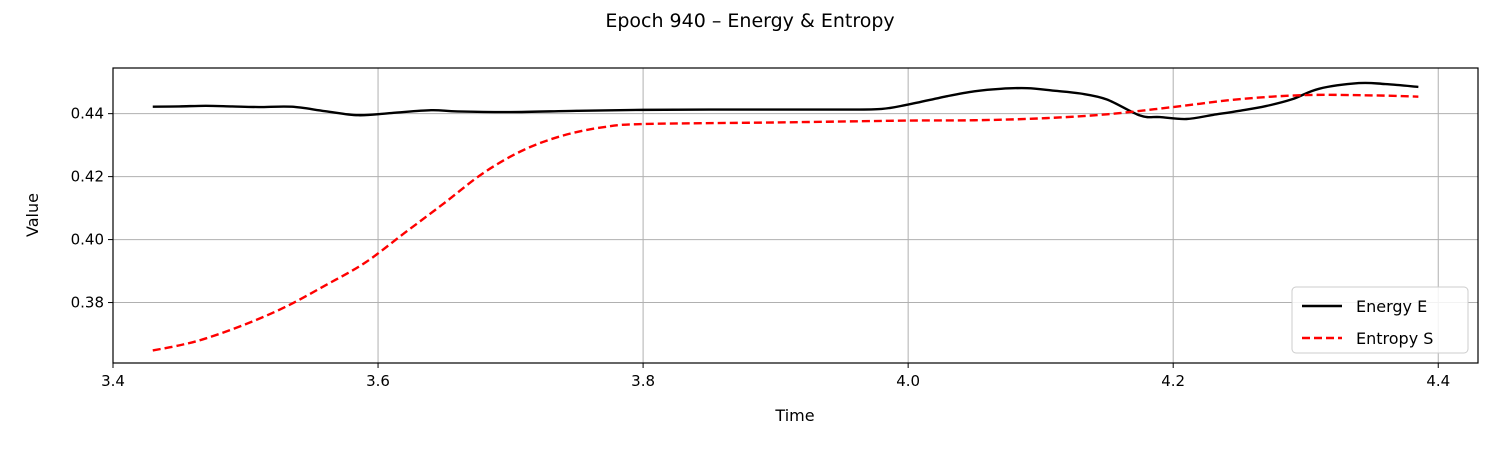 The image size is (1500, 450). I want to click on y-tick-label: 0.40, so click(87, 240).